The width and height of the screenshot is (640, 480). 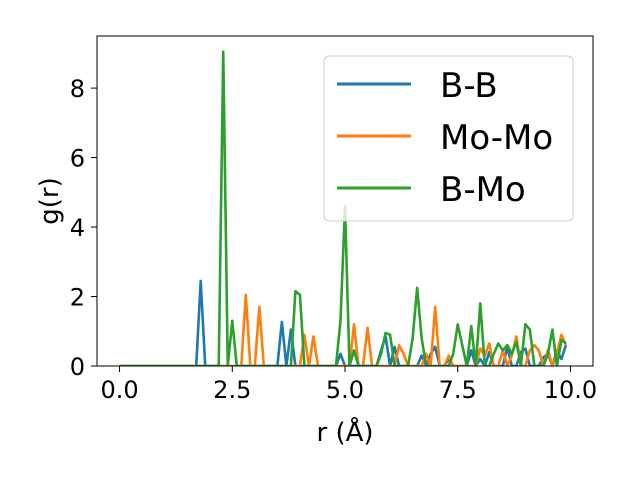 I want to click on x-tick-label: 0.0, so click(x=119, y=390).